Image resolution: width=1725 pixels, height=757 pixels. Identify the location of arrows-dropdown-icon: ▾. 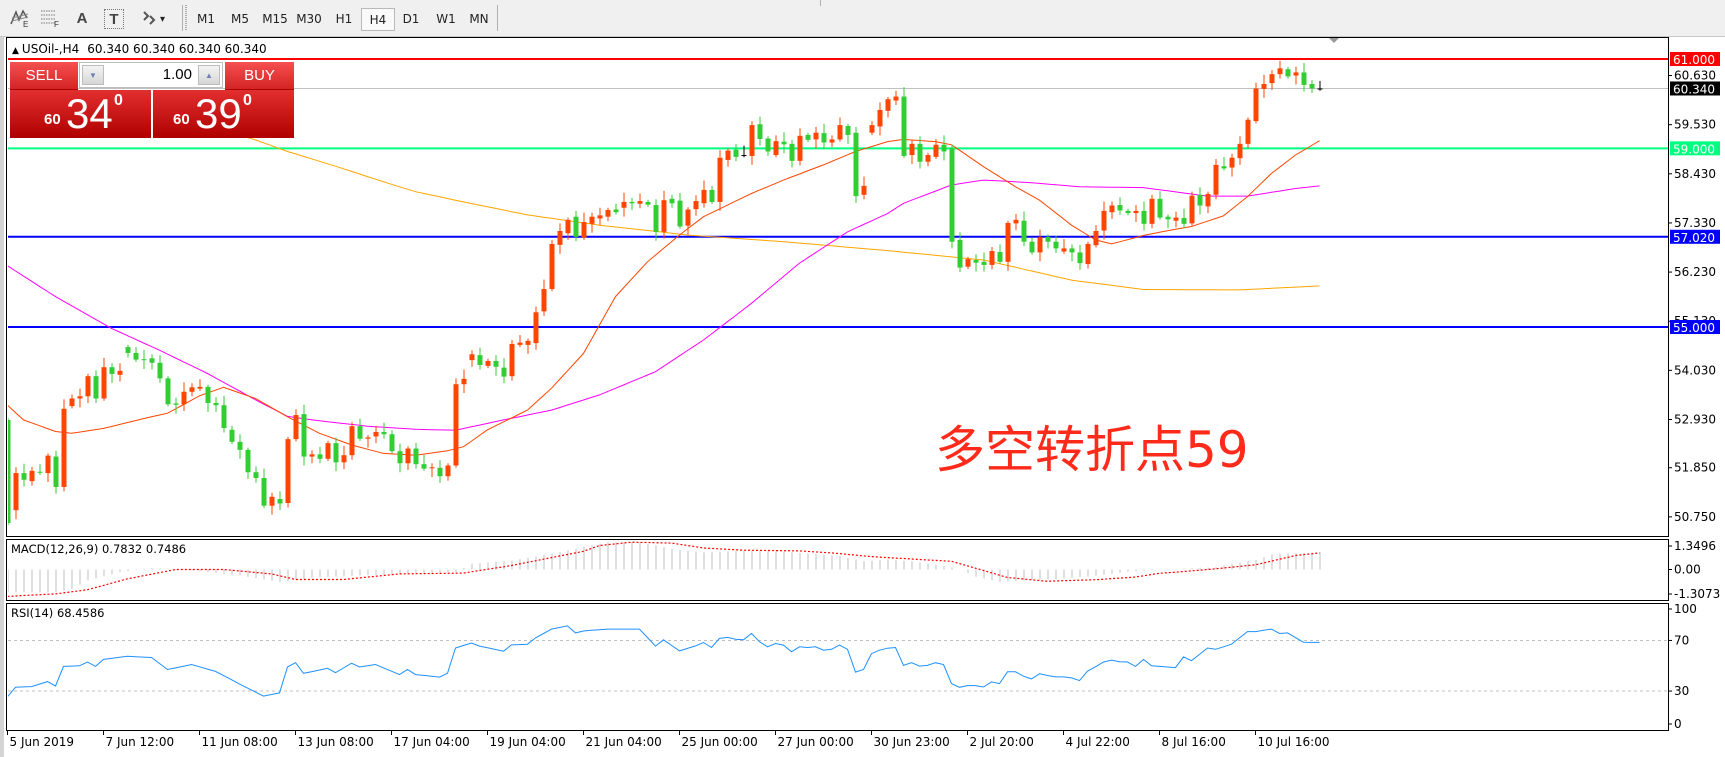
(155, 18).